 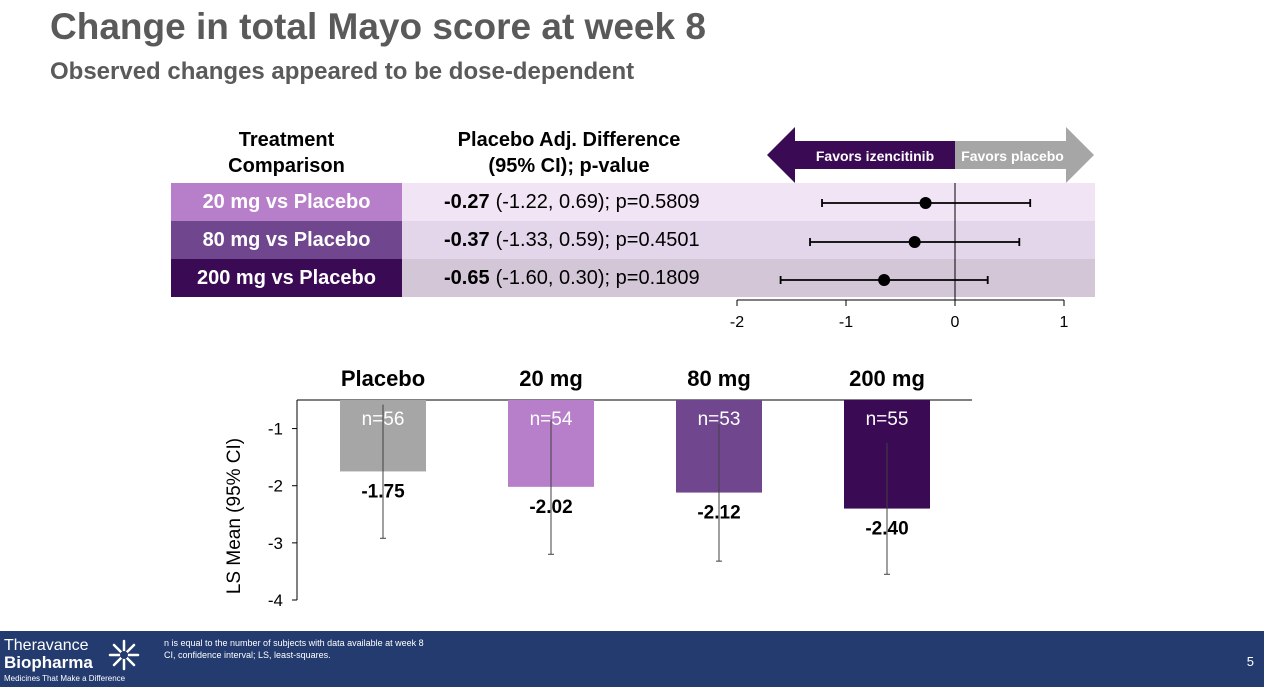 What do you see at coordinates (65, 678) in the screenshot?
I see `logo-tagline: Medicines That Make a Difference` at bounding box center [65, 678].